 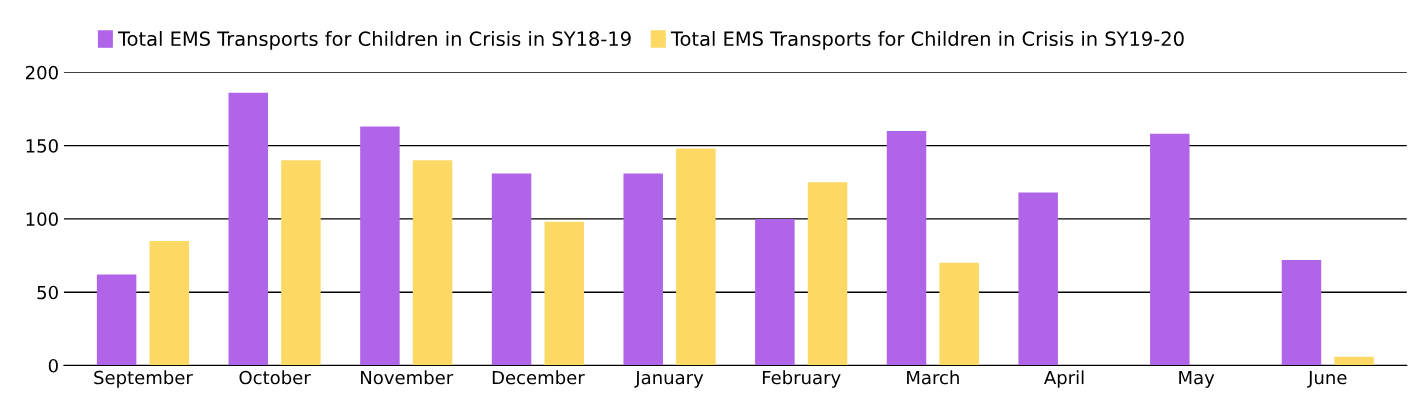 I want to click on x-tick-label: January, so click(x=669, y=379).